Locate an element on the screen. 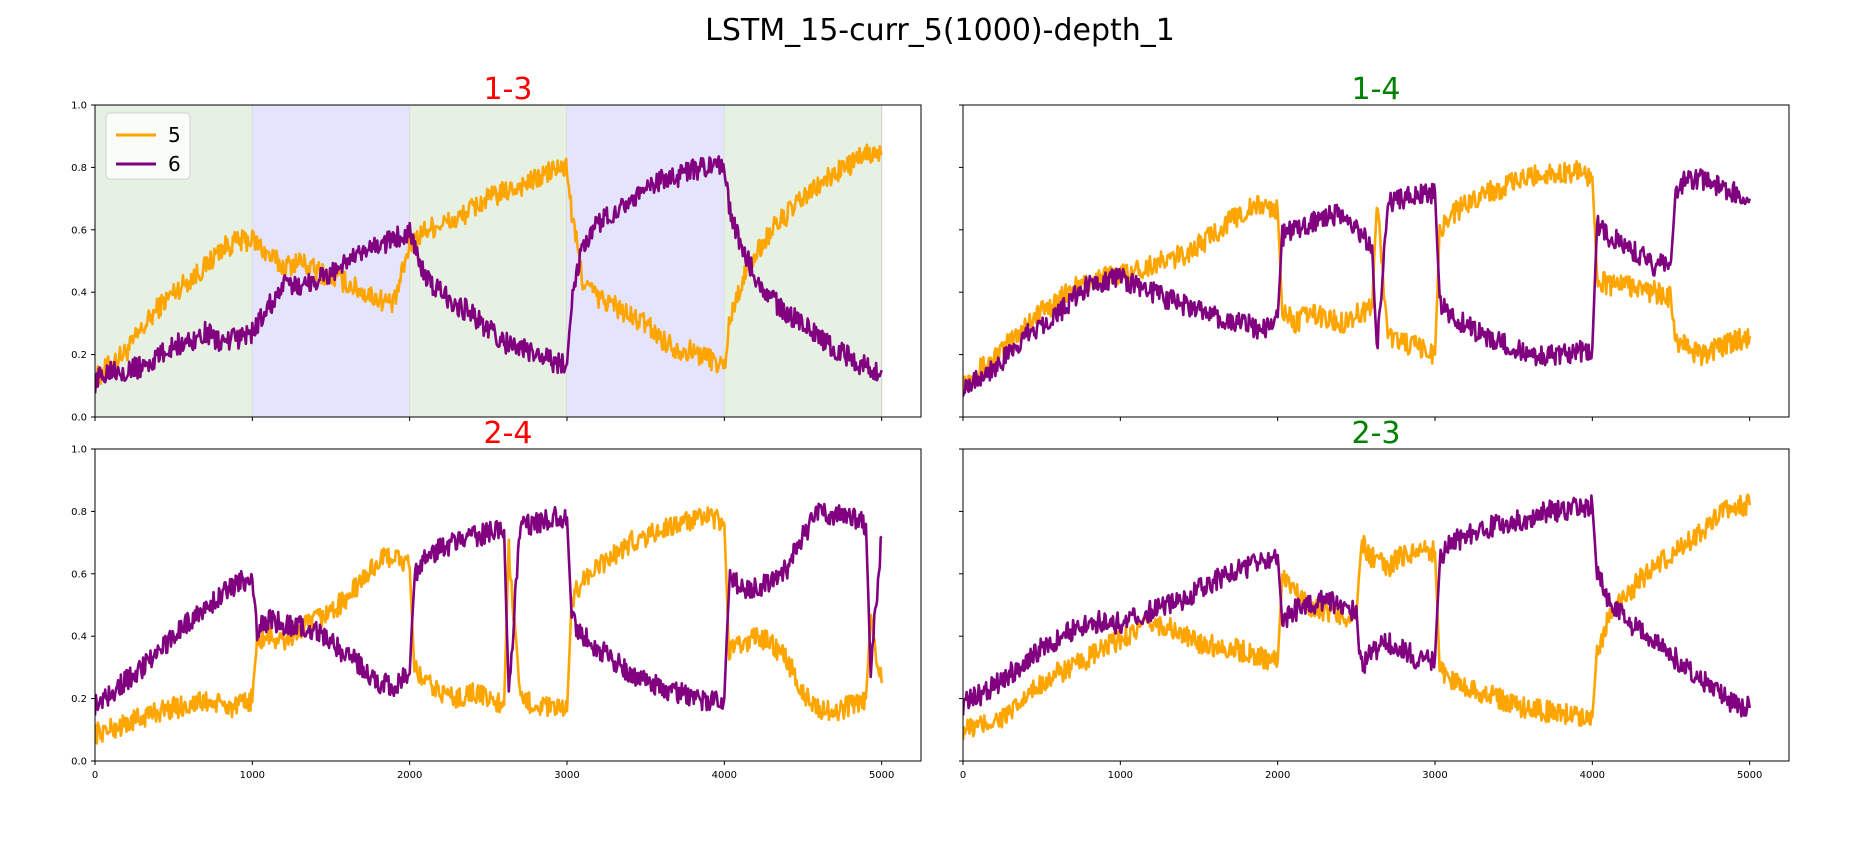 This screenshot has height=864, width=1872. figure-title: LSTM_15-curr_5(1000)-depth_1 is located at coordinates (940, 30).